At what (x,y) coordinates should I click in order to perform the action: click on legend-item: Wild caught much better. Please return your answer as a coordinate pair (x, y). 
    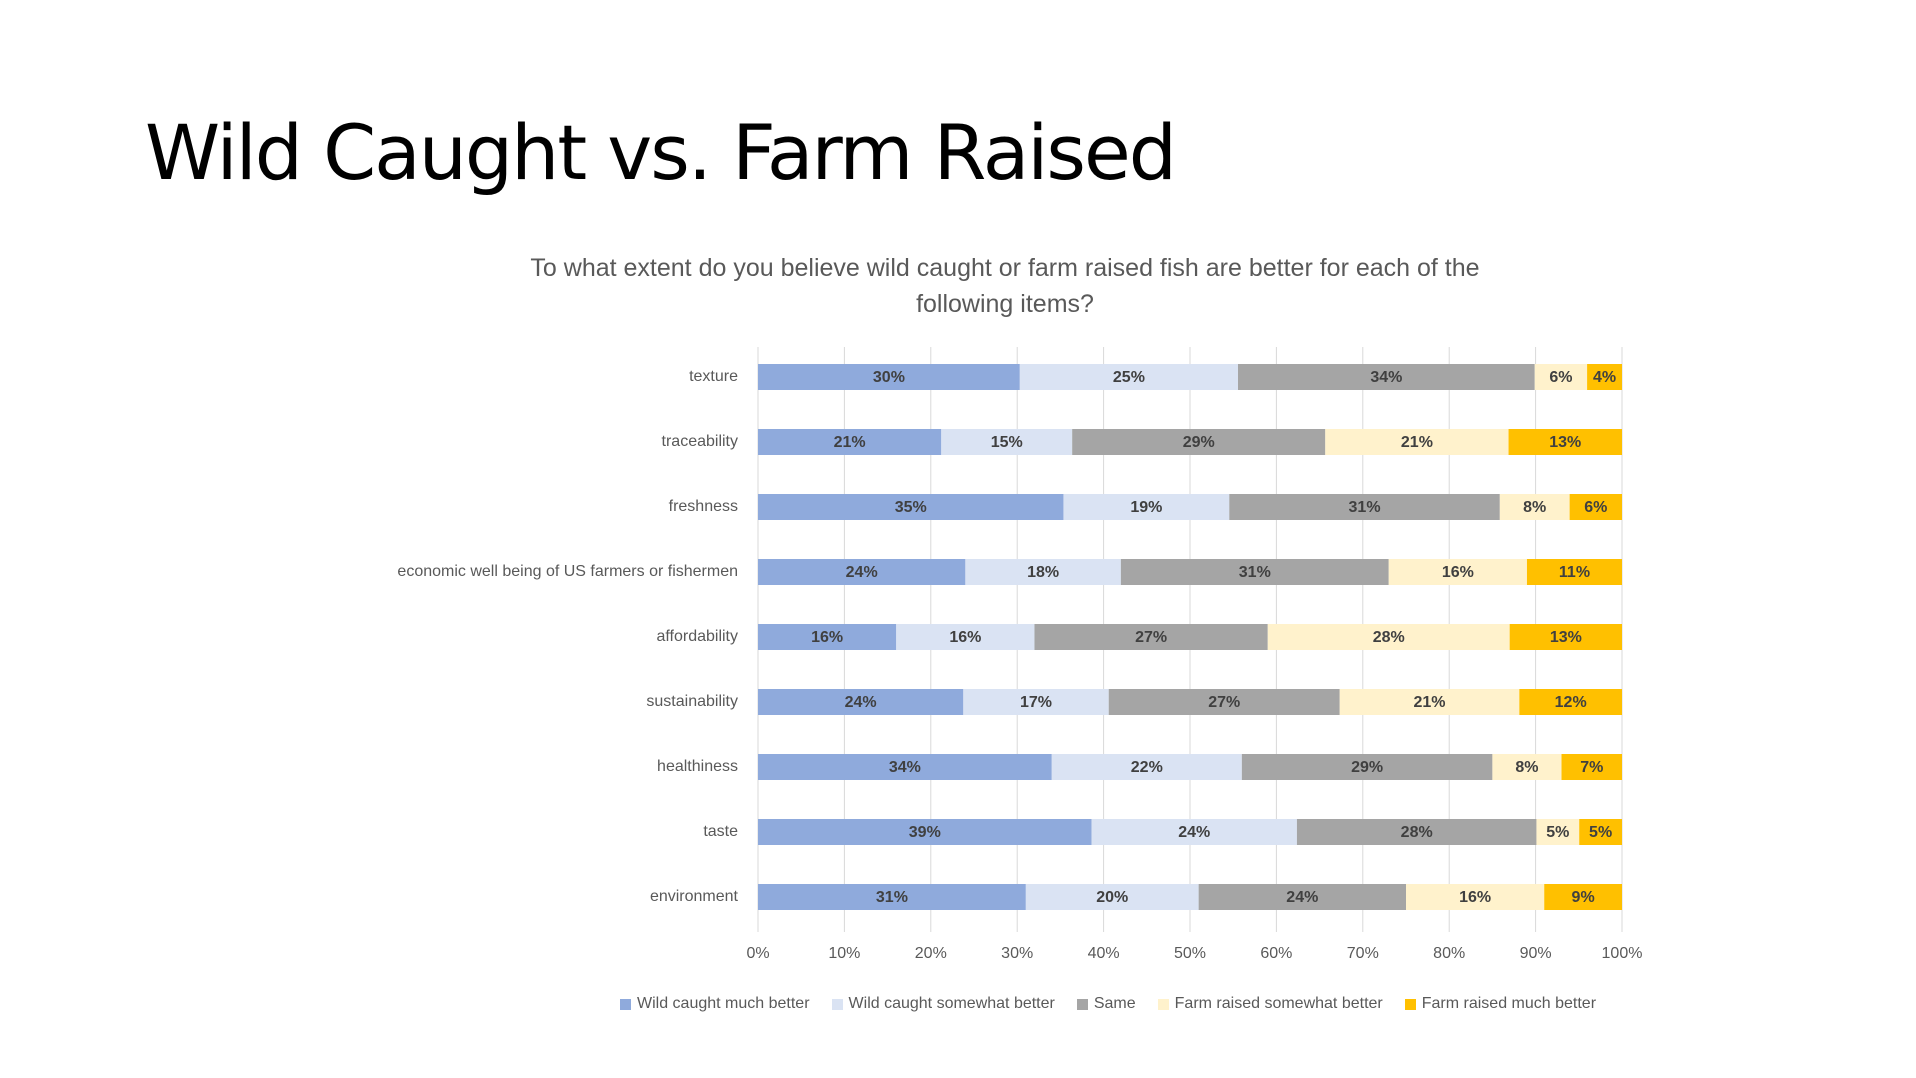
    Looking at the image, I should click on (715, 1004).